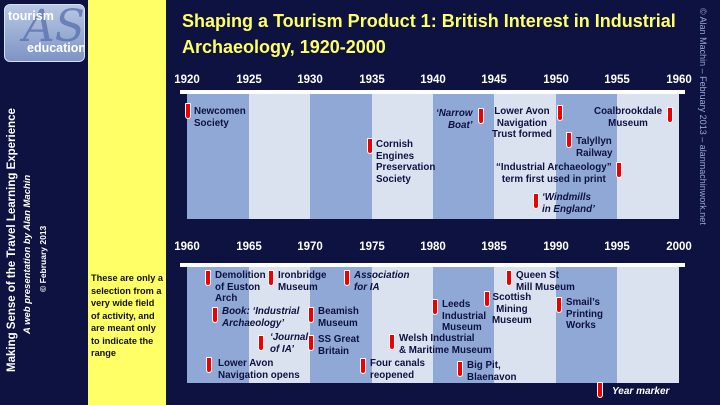 This screenshot has height=405, width=720. Describe the element at coordinates (522, 123) in the screenshot. I see `event-lower-avon-trust: Lower Avon Navigation Trust formed` at that location.